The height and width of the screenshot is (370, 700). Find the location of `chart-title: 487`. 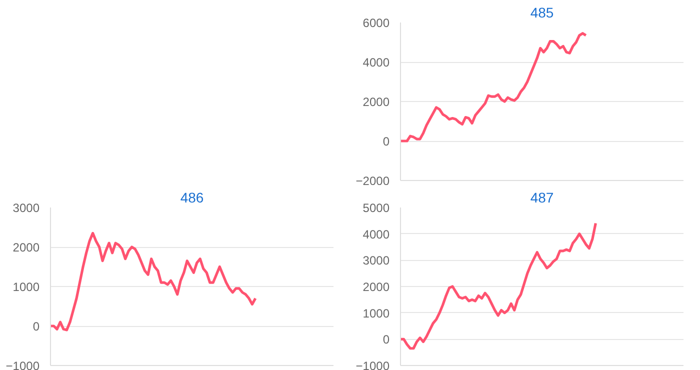

chart-title: 487 is located at coordinates (542, 198).